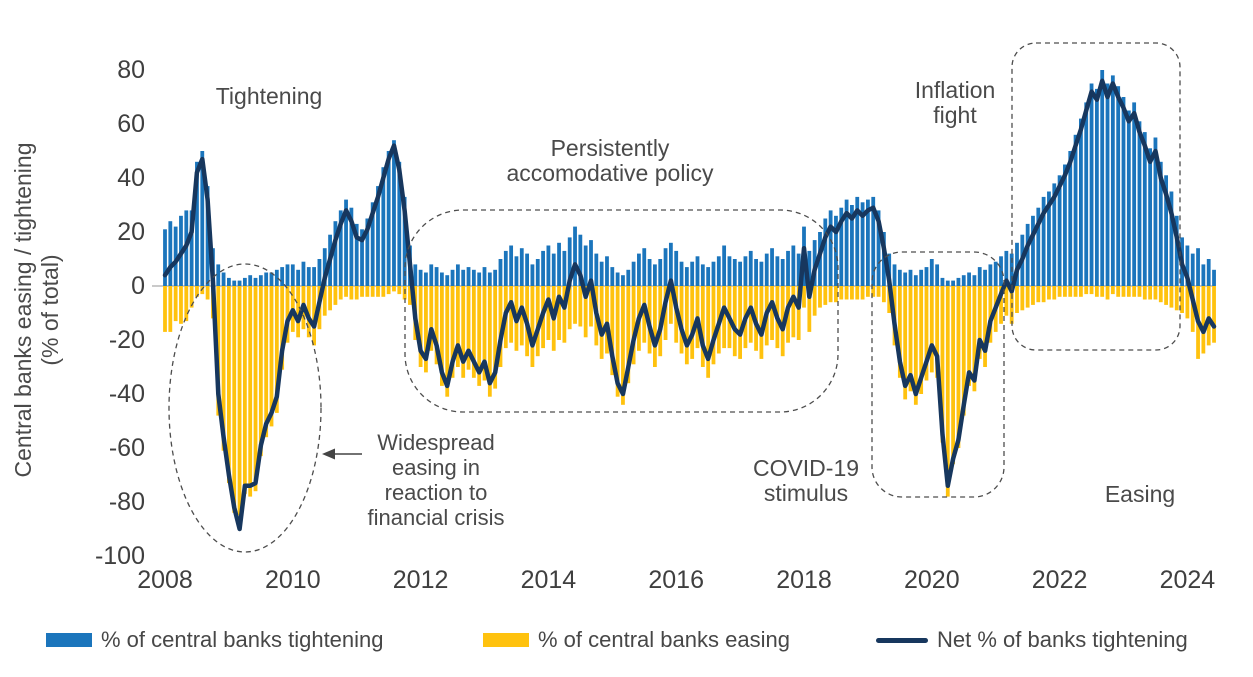 Image resolution: width=1253 pixels, height=677 pixels. What do you see at coordinates (676, 580) in the screenshot?
I see `x-tick-label: 2016` at bounding box center [676, 580].